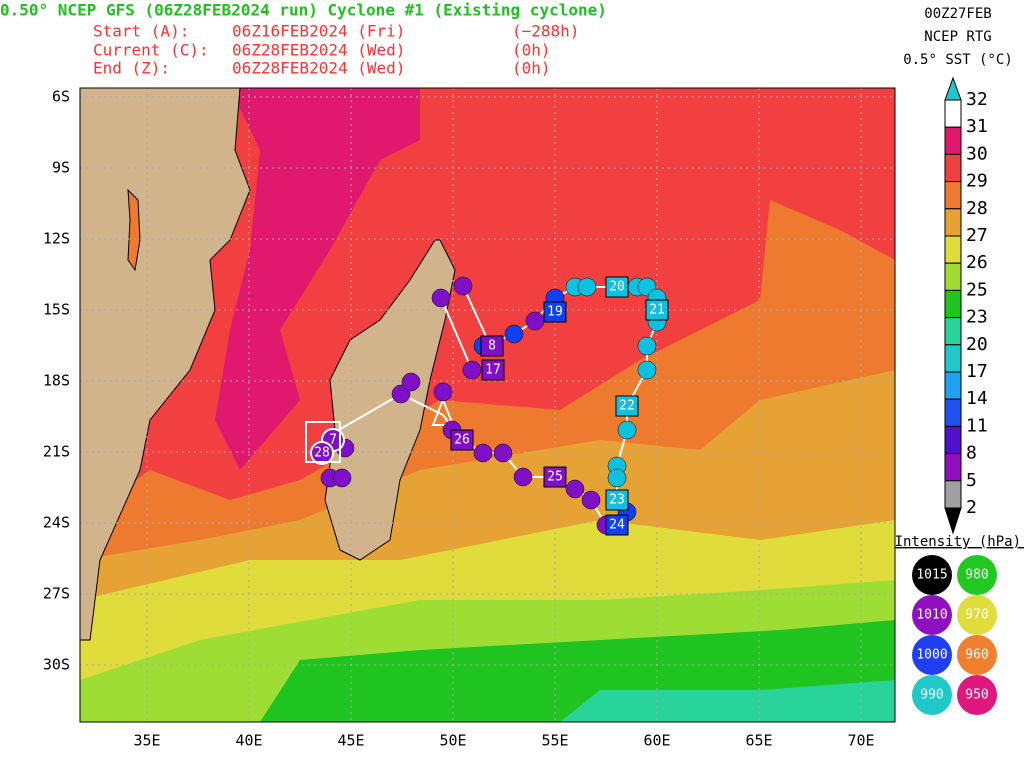 This screenshot has width=1024, height=772. I want to click on colorbar-label: 23, so click(977, 317).